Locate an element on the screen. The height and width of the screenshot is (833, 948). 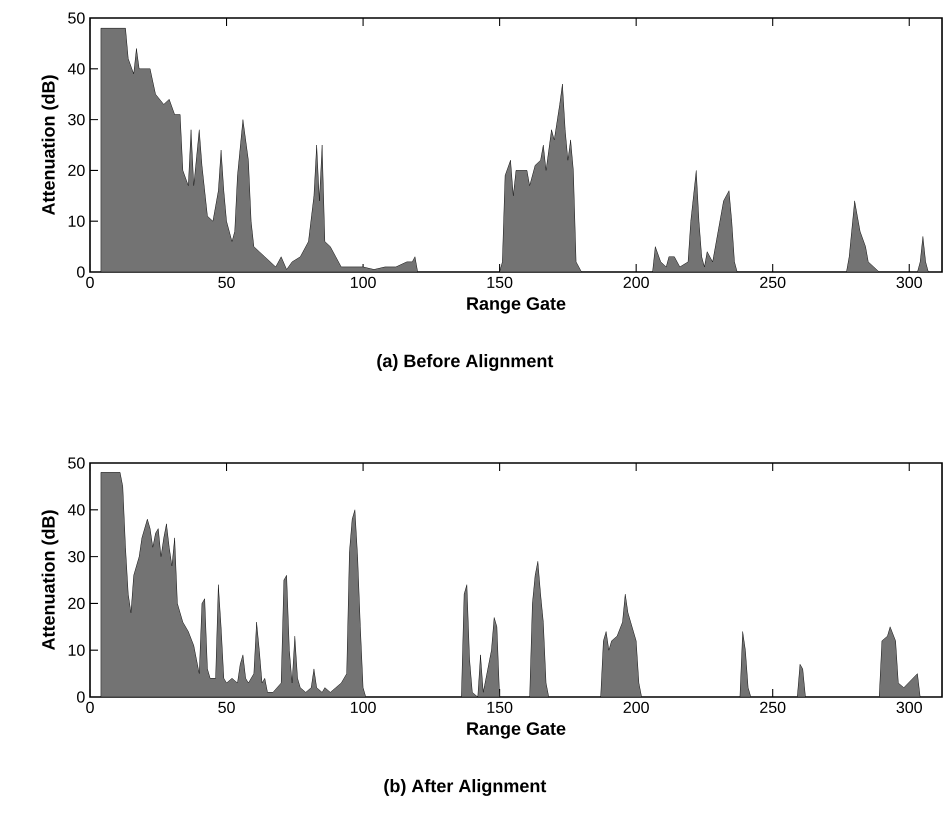
text: (a) Before Alignment is located at coordinates (465, 362).